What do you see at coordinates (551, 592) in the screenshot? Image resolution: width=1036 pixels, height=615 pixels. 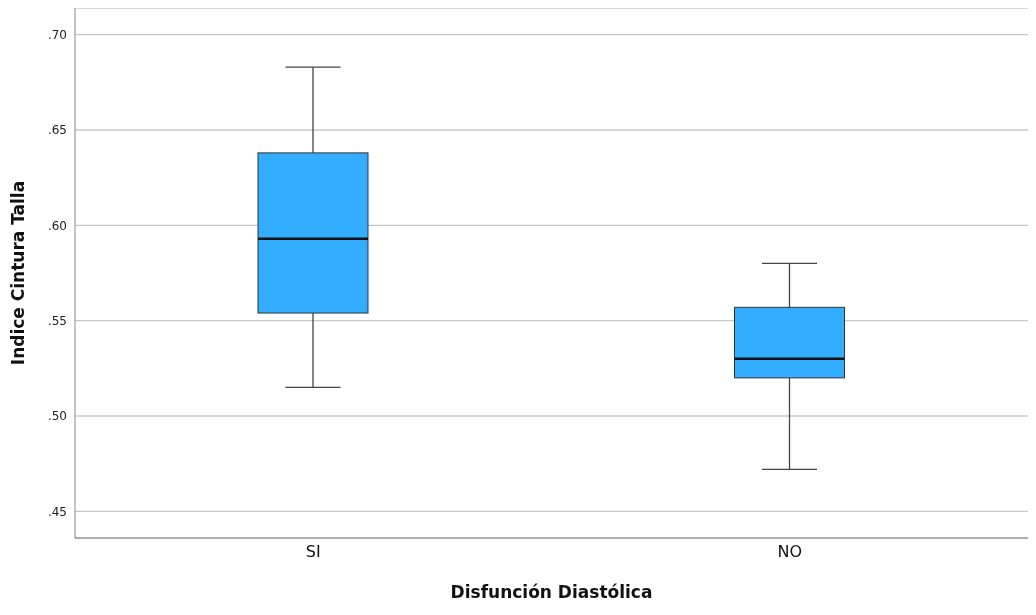 I see `x-axis-title: Disfunción Diastólica` at bounding box center [551, 592].